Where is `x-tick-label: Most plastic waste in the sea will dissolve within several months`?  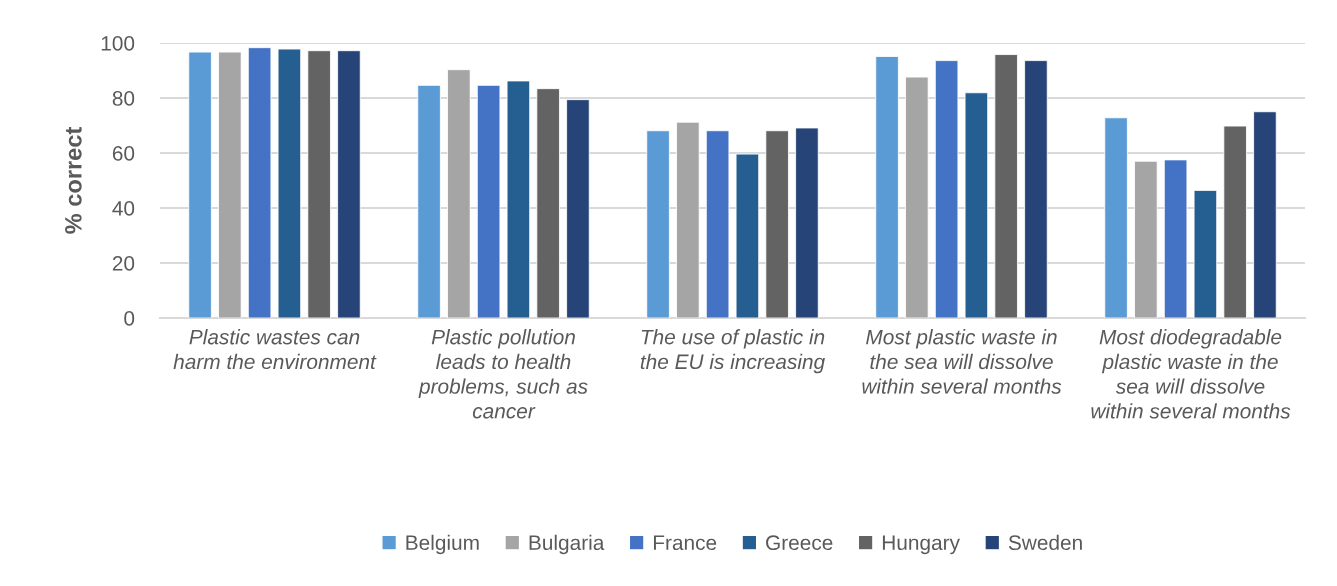 x-tick-label: Most plastic waste in the sea will dissolve within several months is located at coordinates (962, 361).